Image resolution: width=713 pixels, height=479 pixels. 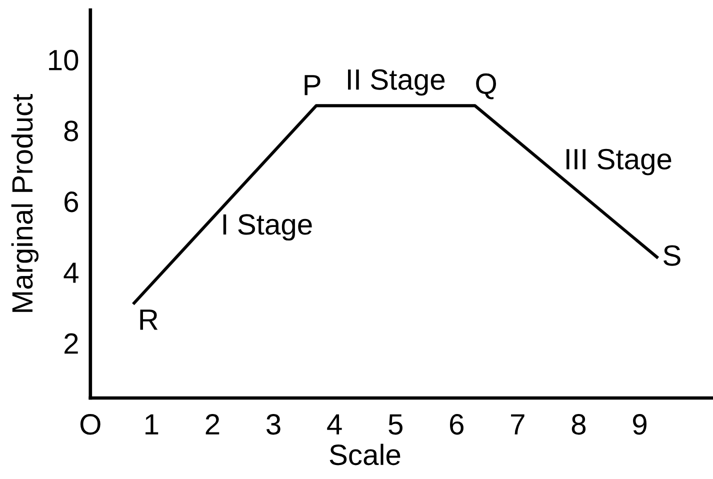 I want to click on y-tick-label: 10, so click(x=63, y=60).